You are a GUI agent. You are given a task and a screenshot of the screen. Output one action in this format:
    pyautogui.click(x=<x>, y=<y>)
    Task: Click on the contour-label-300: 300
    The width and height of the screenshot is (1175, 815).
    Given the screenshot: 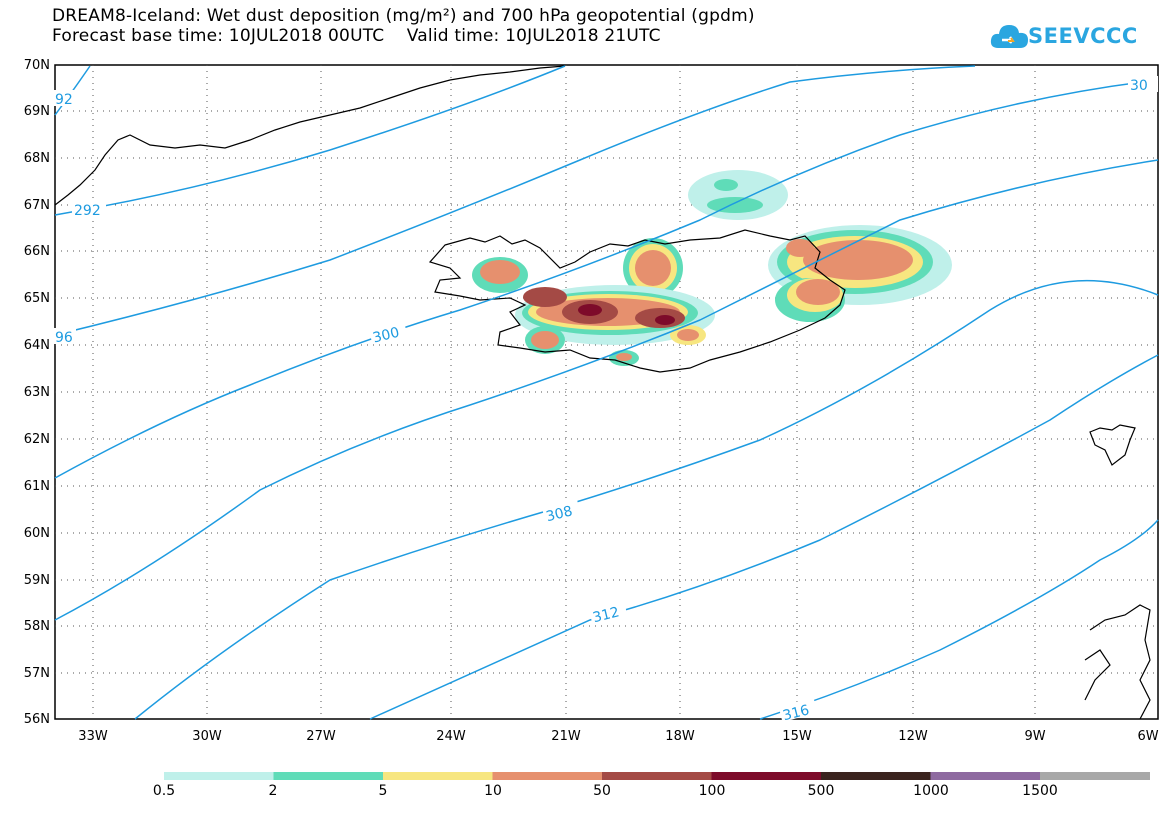 What is the action you would take?
    pyautogui.click(x=386, y=336)
    